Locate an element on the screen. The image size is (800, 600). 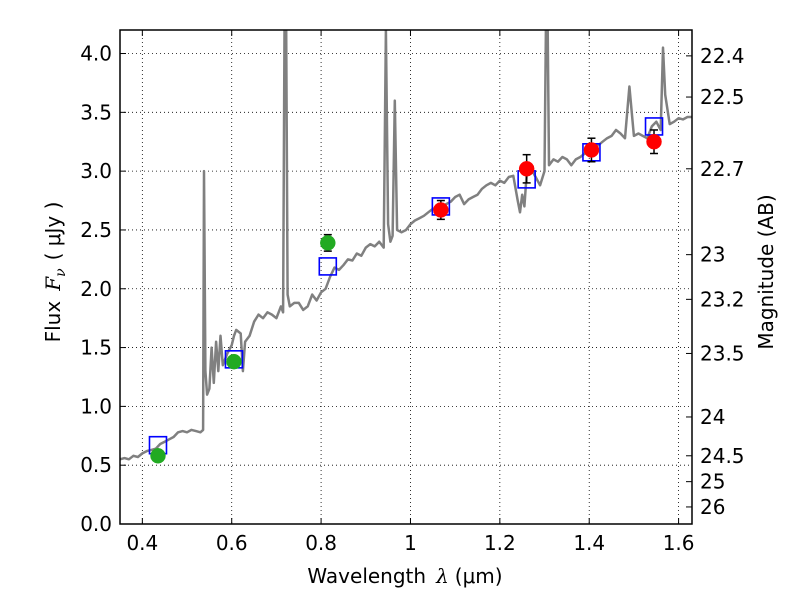
y-tick-label: 3.5 is located at coordinates (96, 112).